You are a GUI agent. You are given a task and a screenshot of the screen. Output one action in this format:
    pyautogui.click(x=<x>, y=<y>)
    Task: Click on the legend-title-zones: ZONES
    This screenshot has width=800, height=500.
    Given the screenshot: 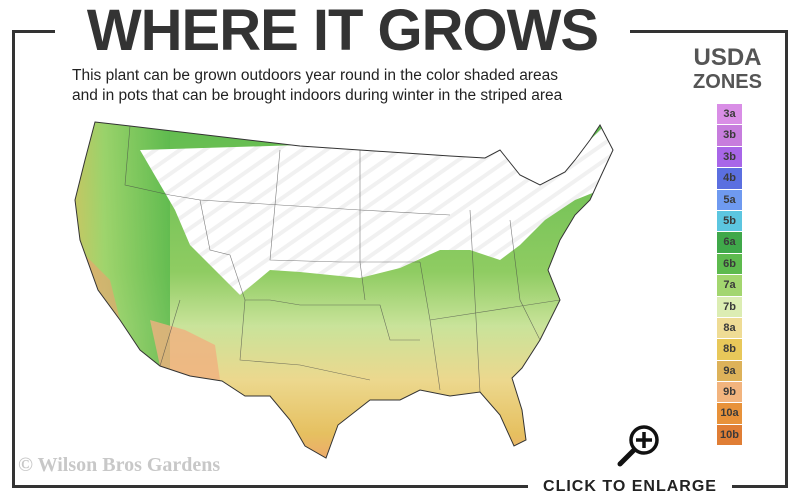 What is the action you would take?
    pyautogui.click(x=727, y=82)
    